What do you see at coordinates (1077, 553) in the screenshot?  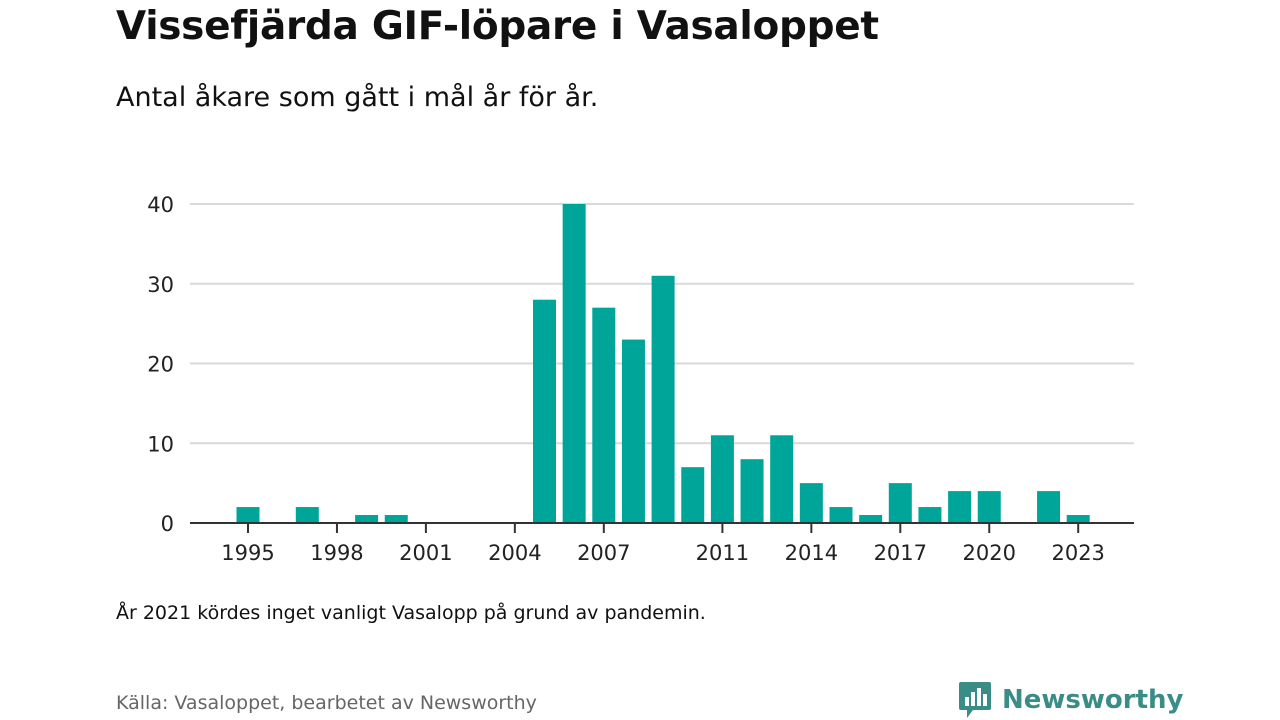 I see `x-tick-label: 2023` at bounding box center [1077, 553].